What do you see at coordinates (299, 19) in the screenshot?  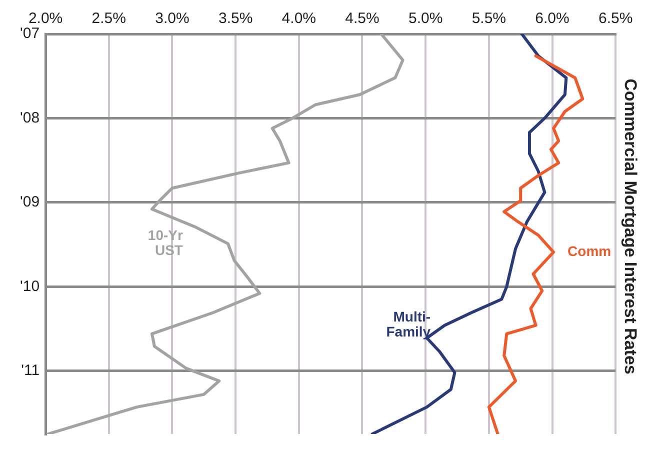 I see `x-tick-label: 4.0%` at bounding box center [299, 19].